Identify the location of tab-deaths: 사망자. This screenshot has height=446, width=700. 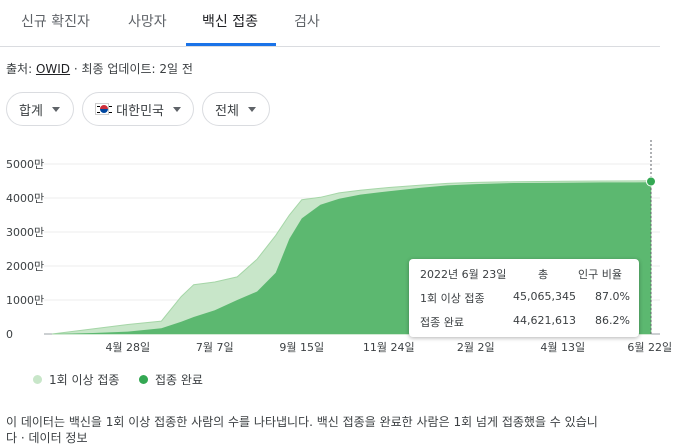
(147, 22).